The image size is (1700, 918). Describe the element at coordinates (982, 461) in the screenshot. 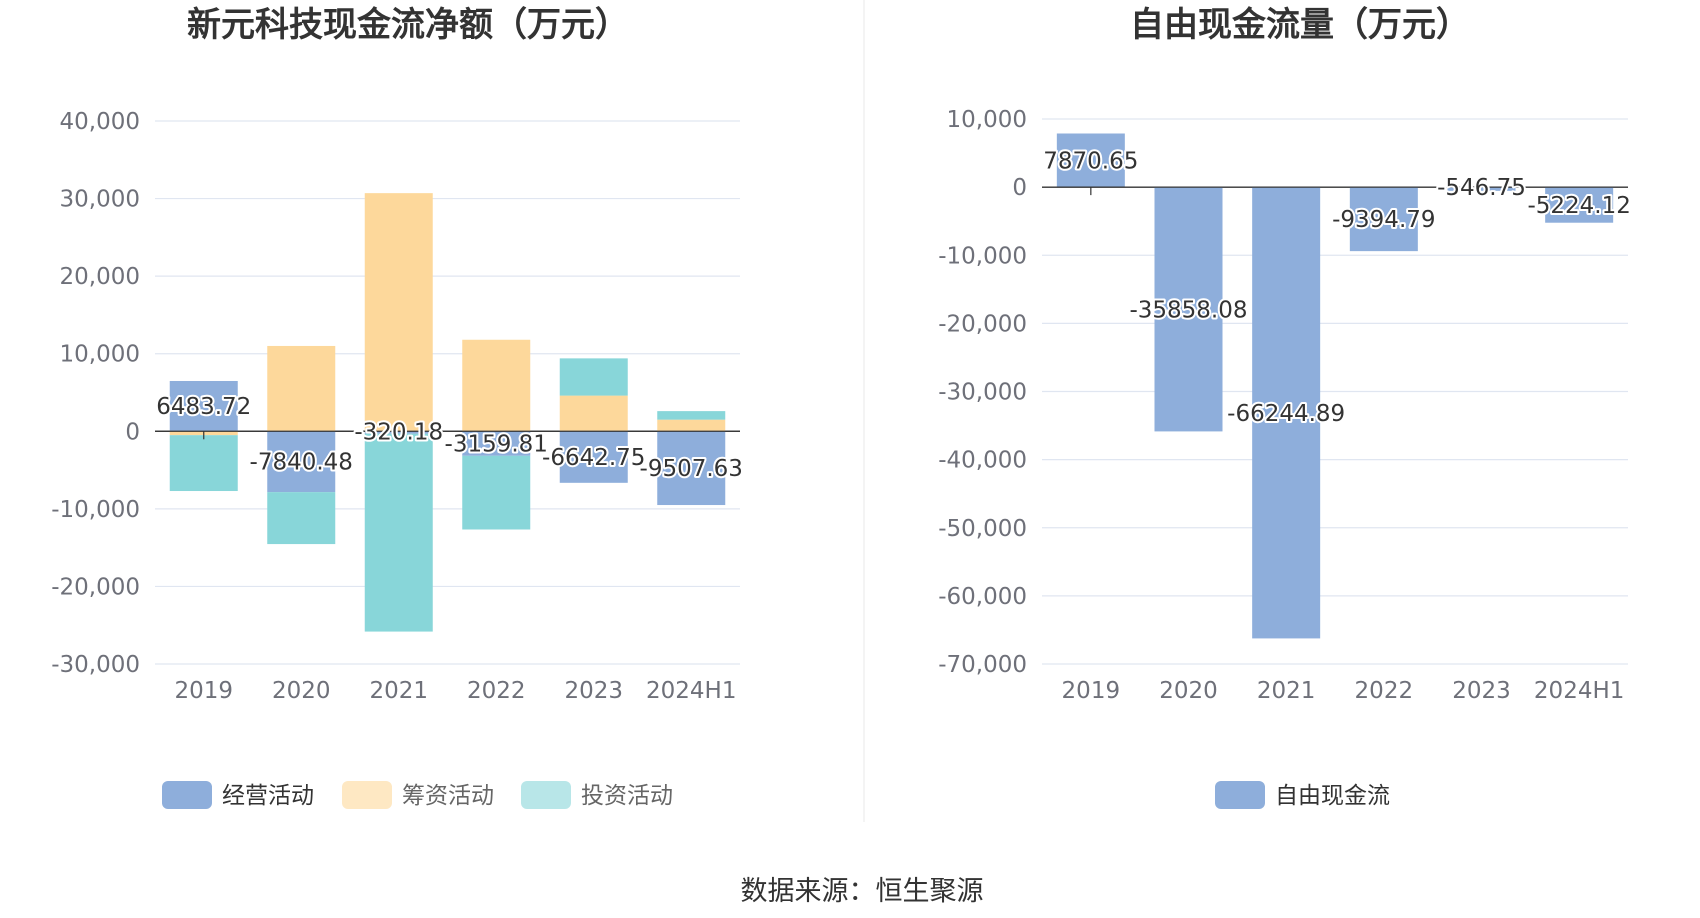

I see `y-tick-label: -40,000` at that location.